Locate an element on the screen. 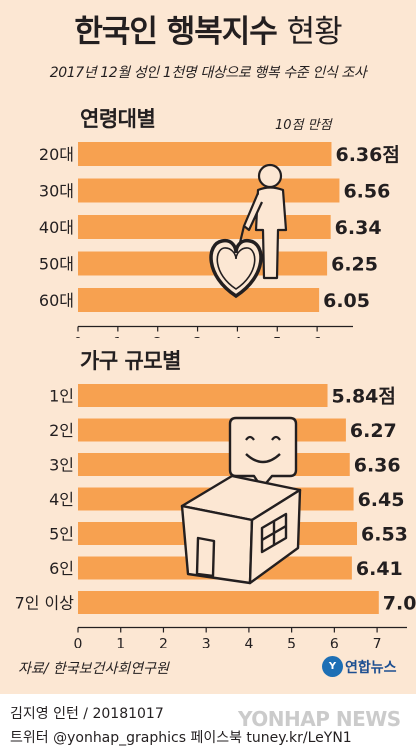  yonhap-logo-mark: Y is located at coordinates (332, 666).